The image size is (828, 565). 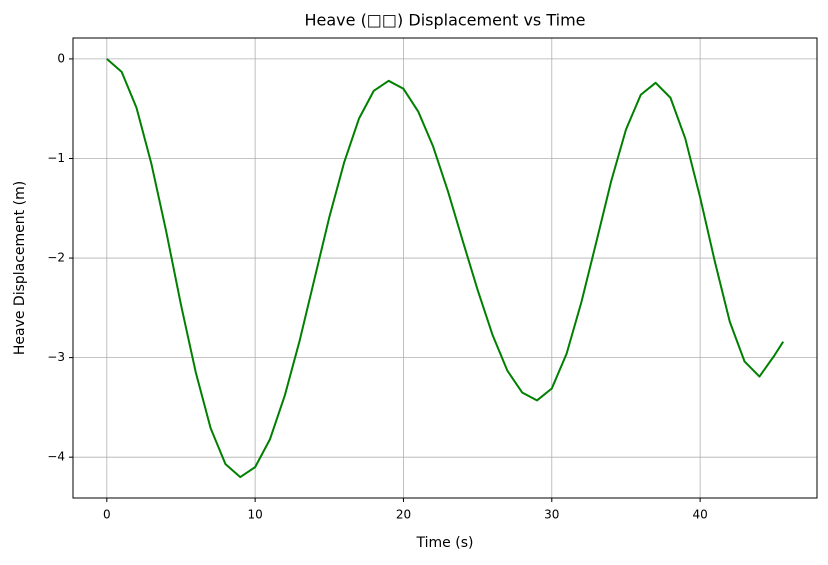 What do you see at coordinates (445, 543) in the screenshot?
I see `x-axis-label: Time (s)` at bounding box center [445, 543].